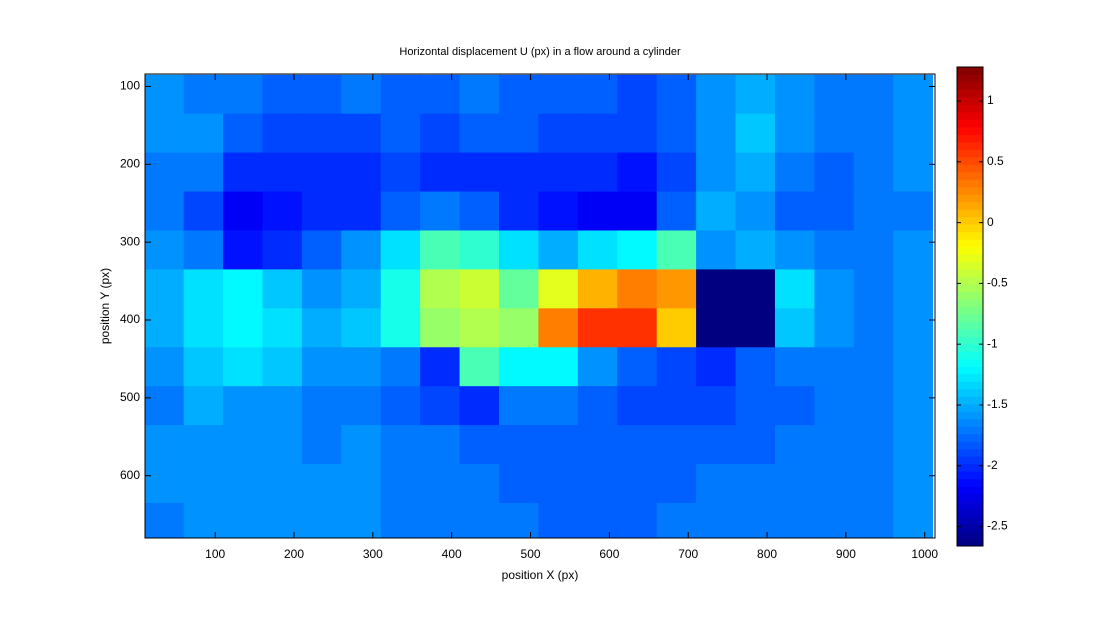 The height and width of the screenshot is (636, 1110). Describe the element at coordinates (452, 554) in the screenshot. I see `x-tick-label: 400` at that location.